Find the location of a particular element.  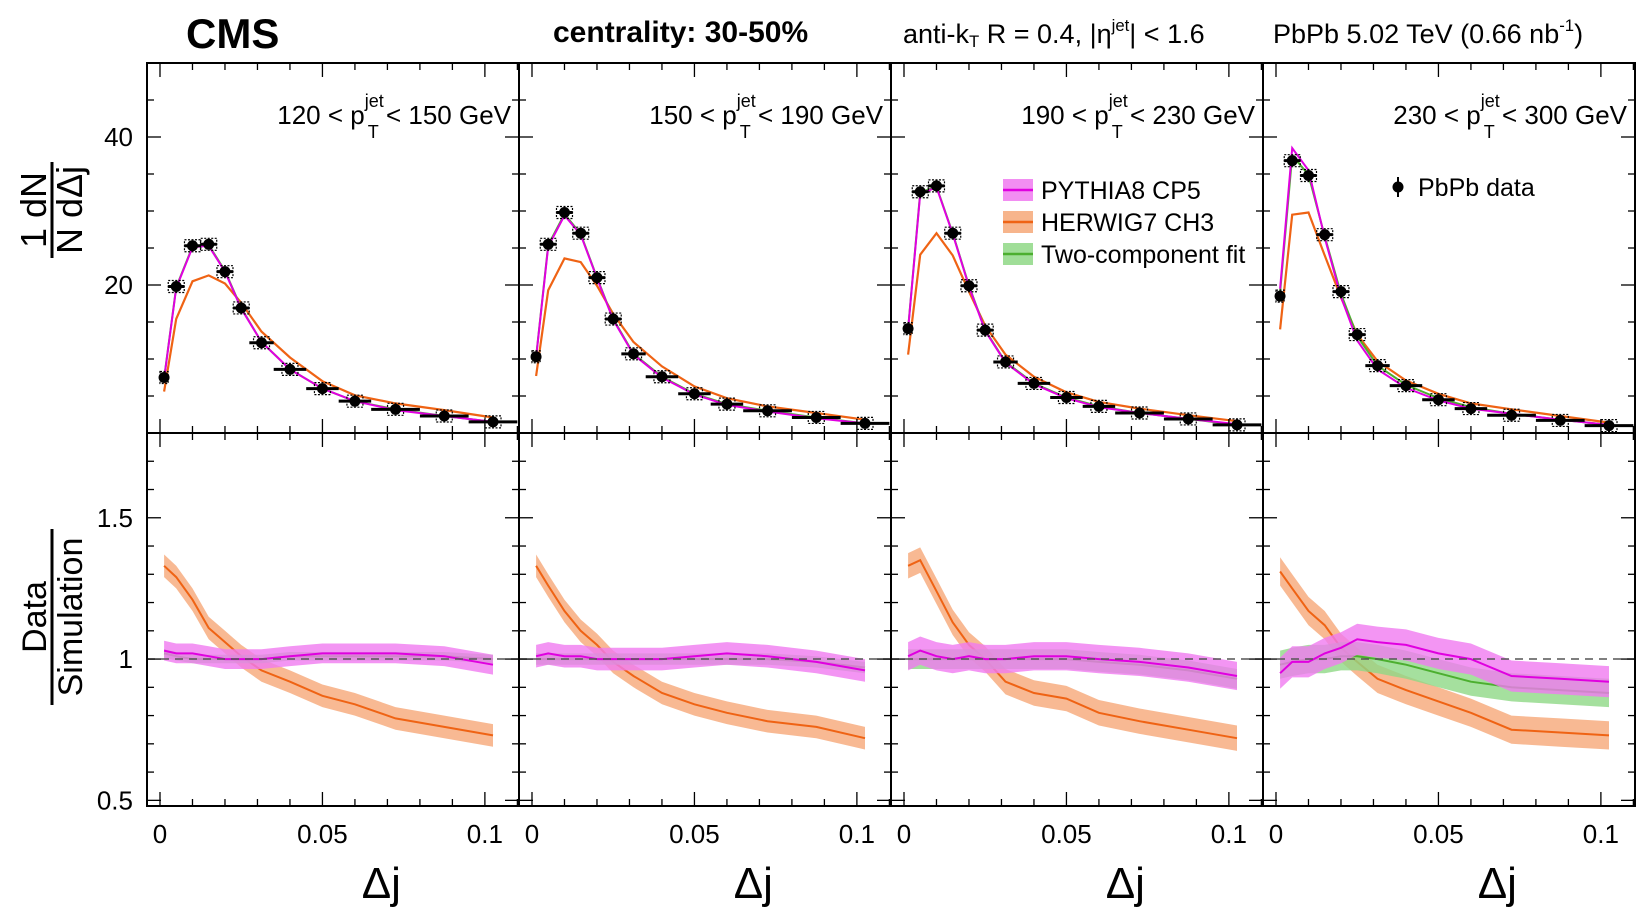

cms-label: CMS is located at coordinates (233, 33).